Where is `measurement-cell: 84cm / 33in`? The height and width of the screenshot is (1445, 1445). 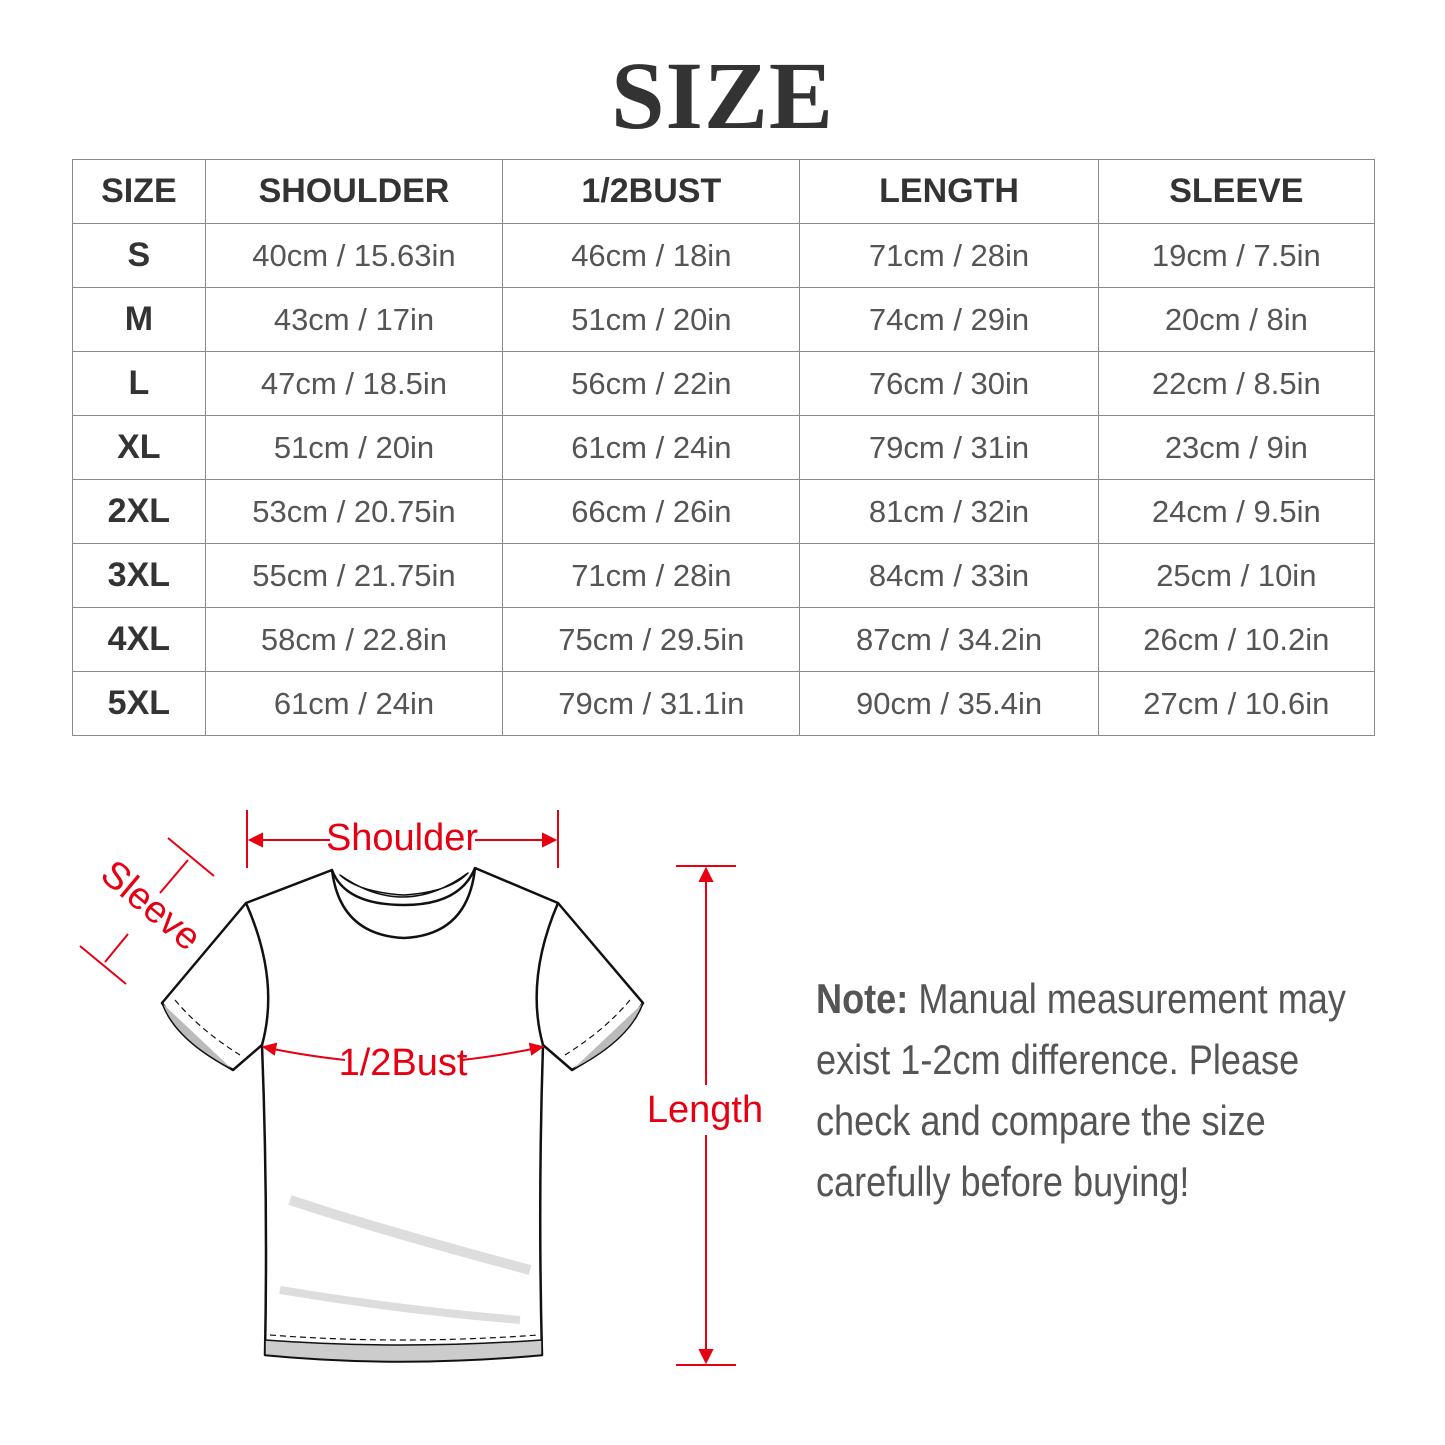
measurement-cell: 84cm / 33in is located at coordinates (949, 575).